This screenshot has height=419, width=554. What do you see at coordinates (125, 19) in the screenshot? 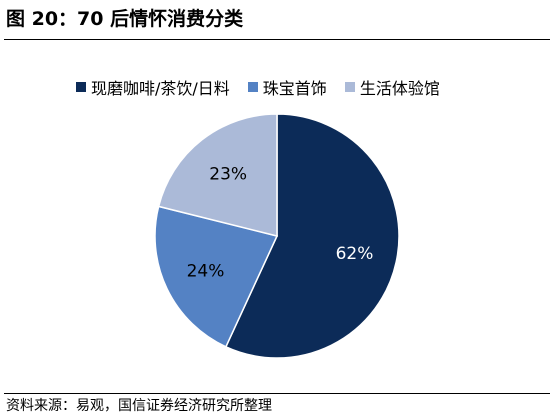
I see `figure-title: 图 20：70 后情怀消费分类` at bounding box center [125, 19].